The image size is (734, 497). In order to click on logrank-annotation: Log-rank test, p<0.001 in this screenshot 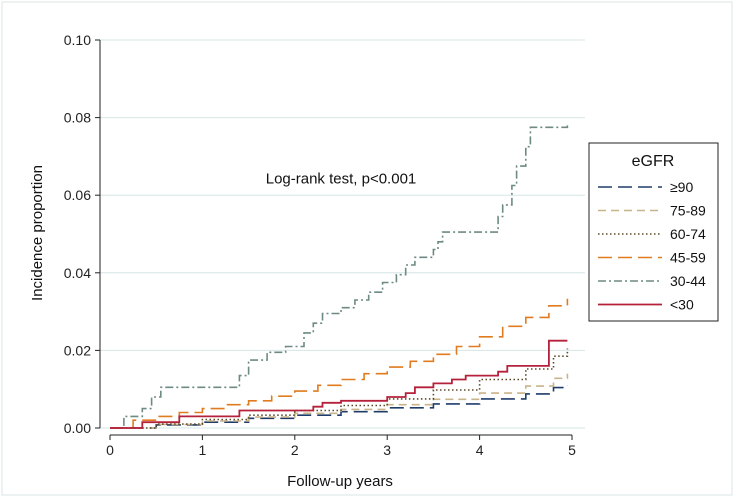, I will do `click(341, 179)`.